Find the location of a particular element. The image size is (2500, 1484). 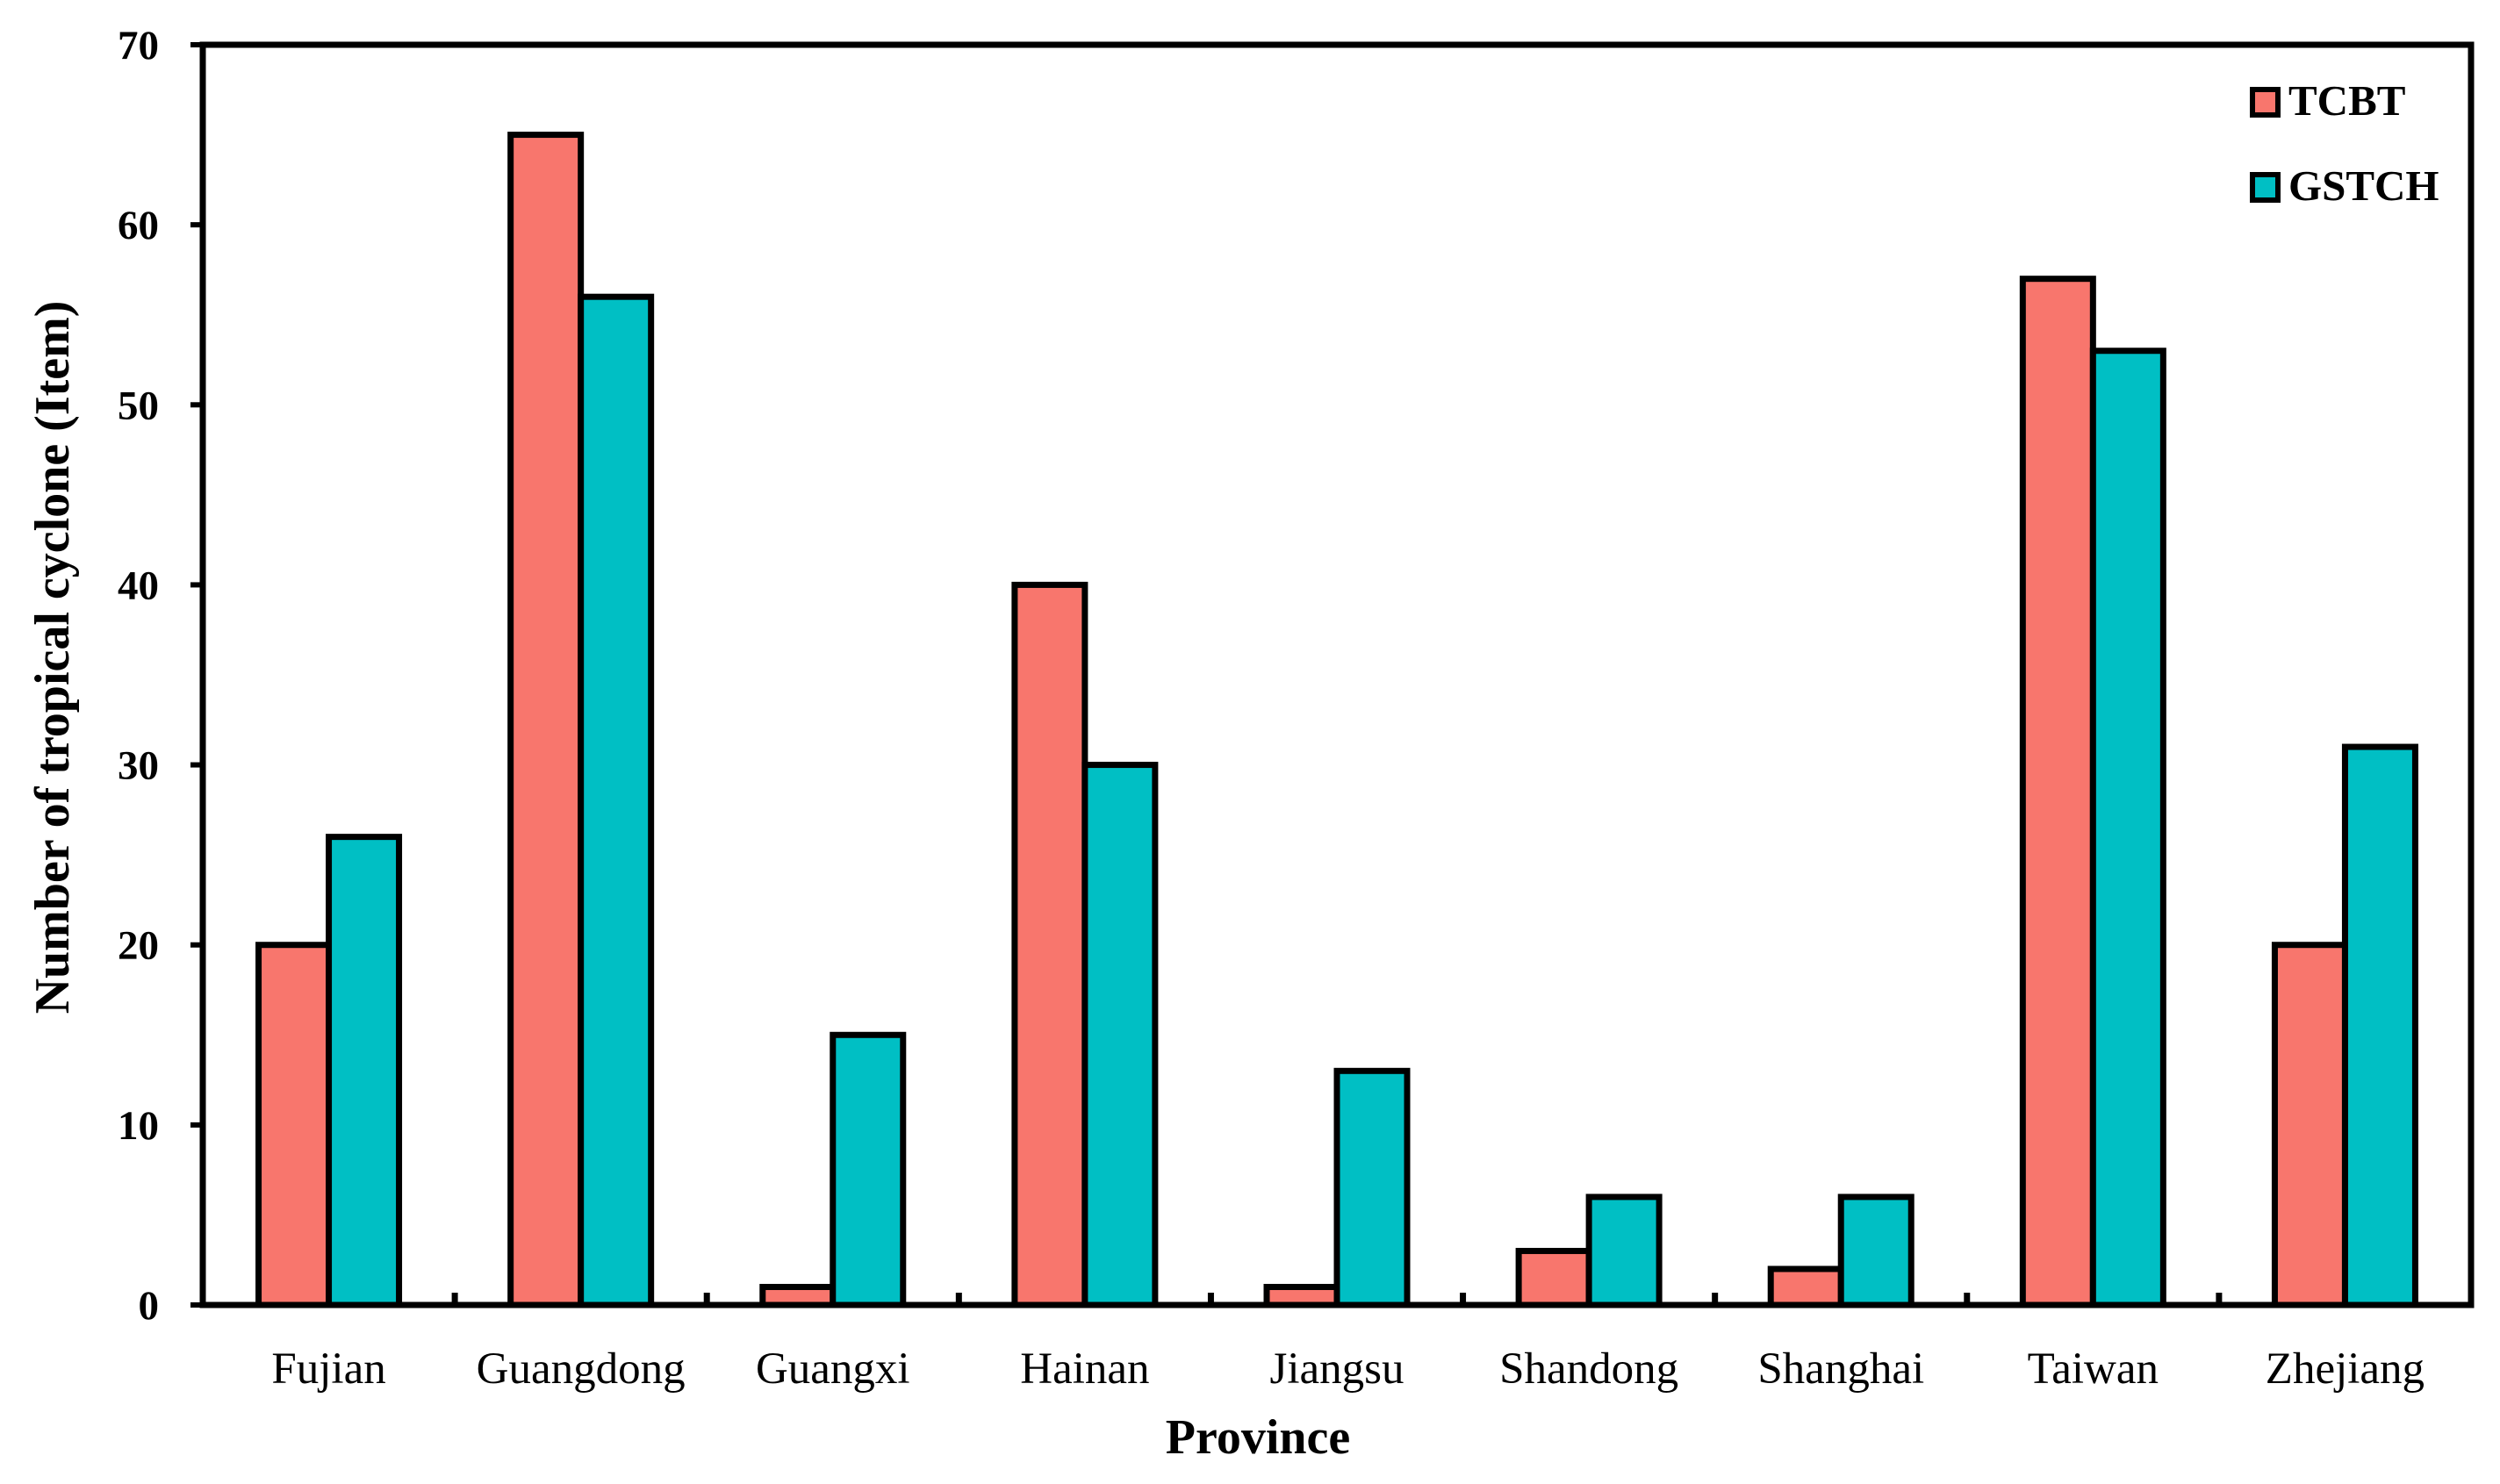

y-tick-label: 30 is located at coordinates (138, 766).